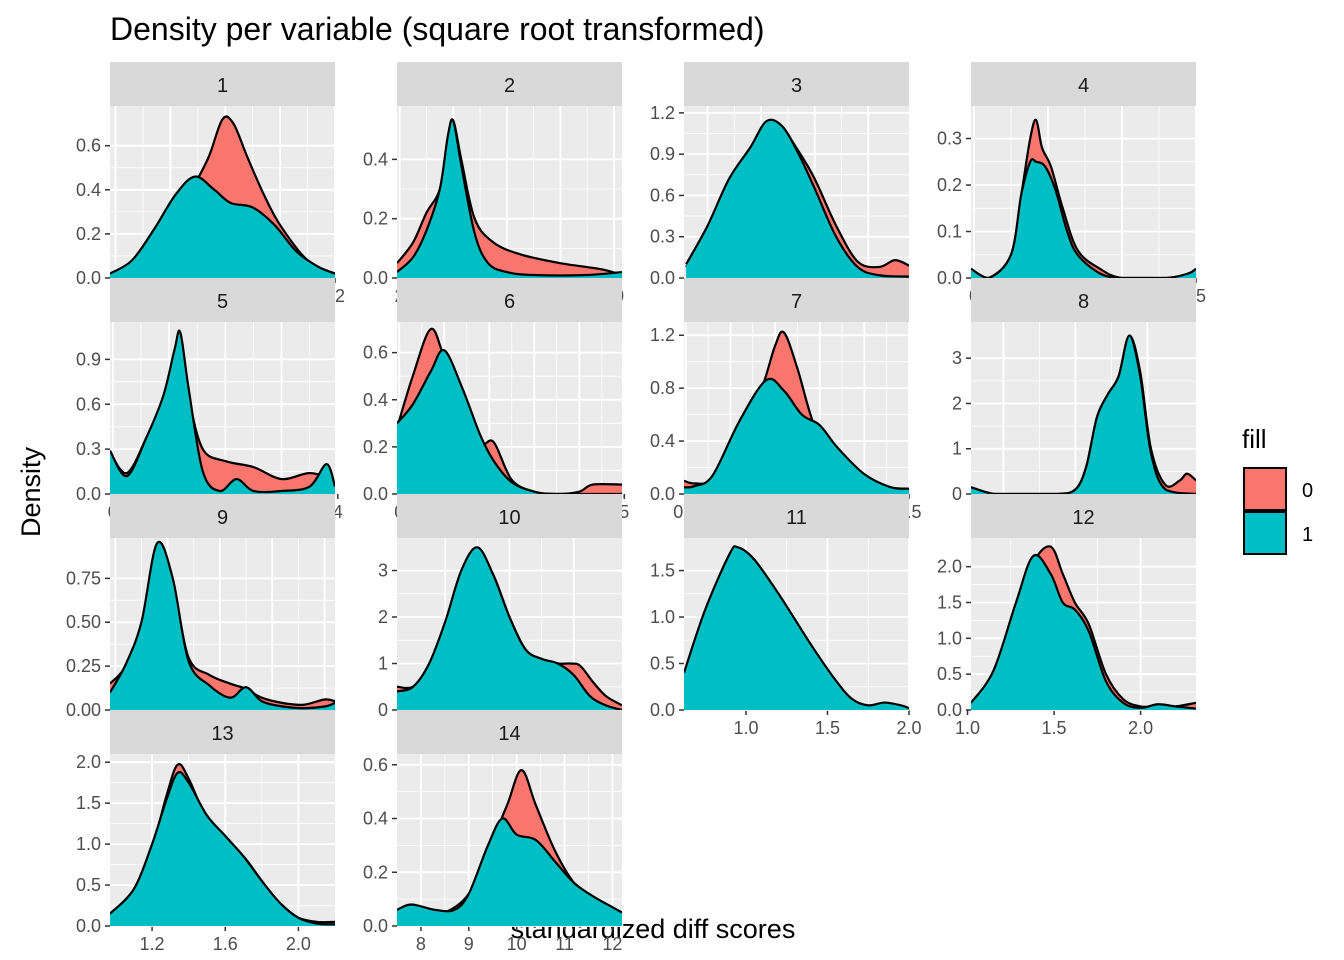 This screenshot has height=960, width=1344. What do you see at coordinates (200, 616) in the screenshot?
I see `facet-panel-9: 9123450.000.250.500.75` at bounding box center [200, 616].